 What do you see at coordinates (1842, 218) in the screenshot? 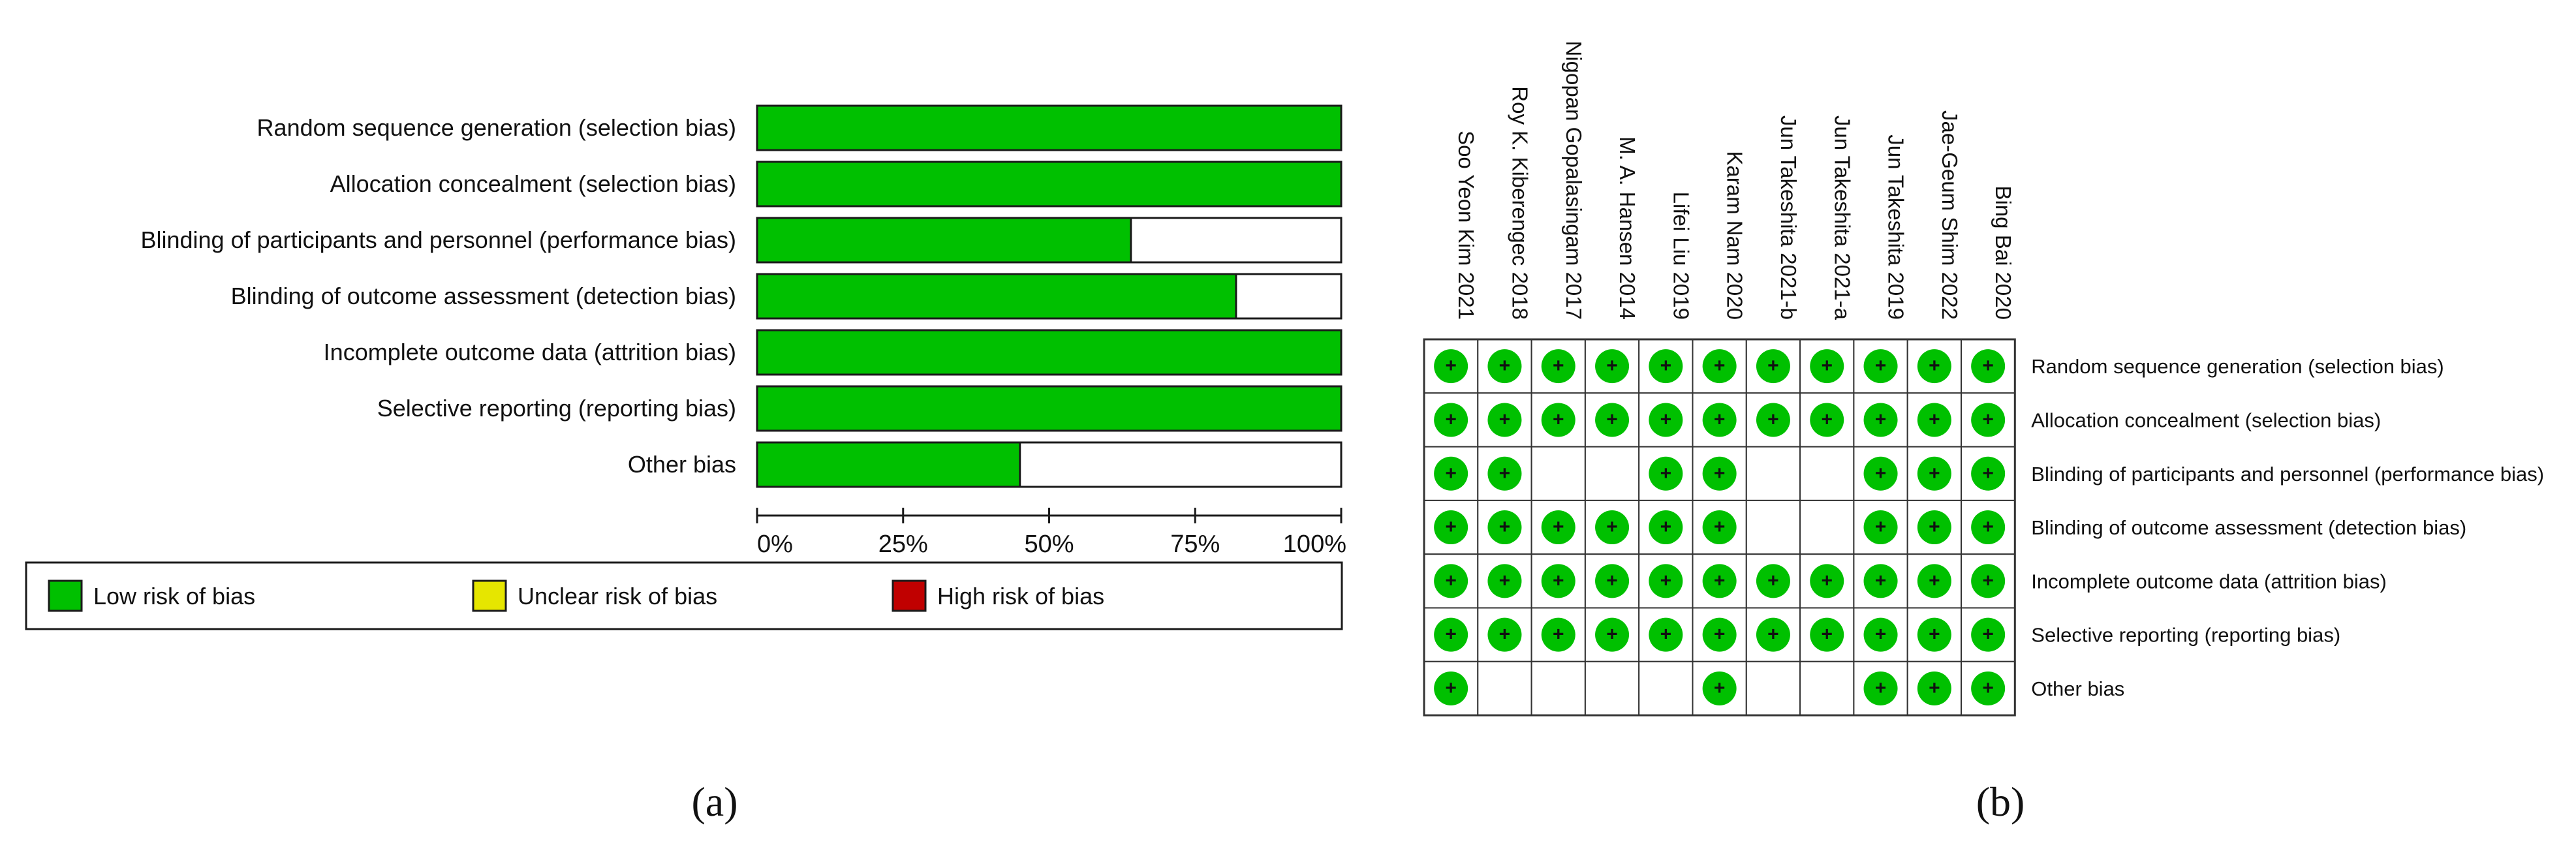
I see `study-header-label: Jun Takeshita 2021-a` at bounding box center [1842, 218].